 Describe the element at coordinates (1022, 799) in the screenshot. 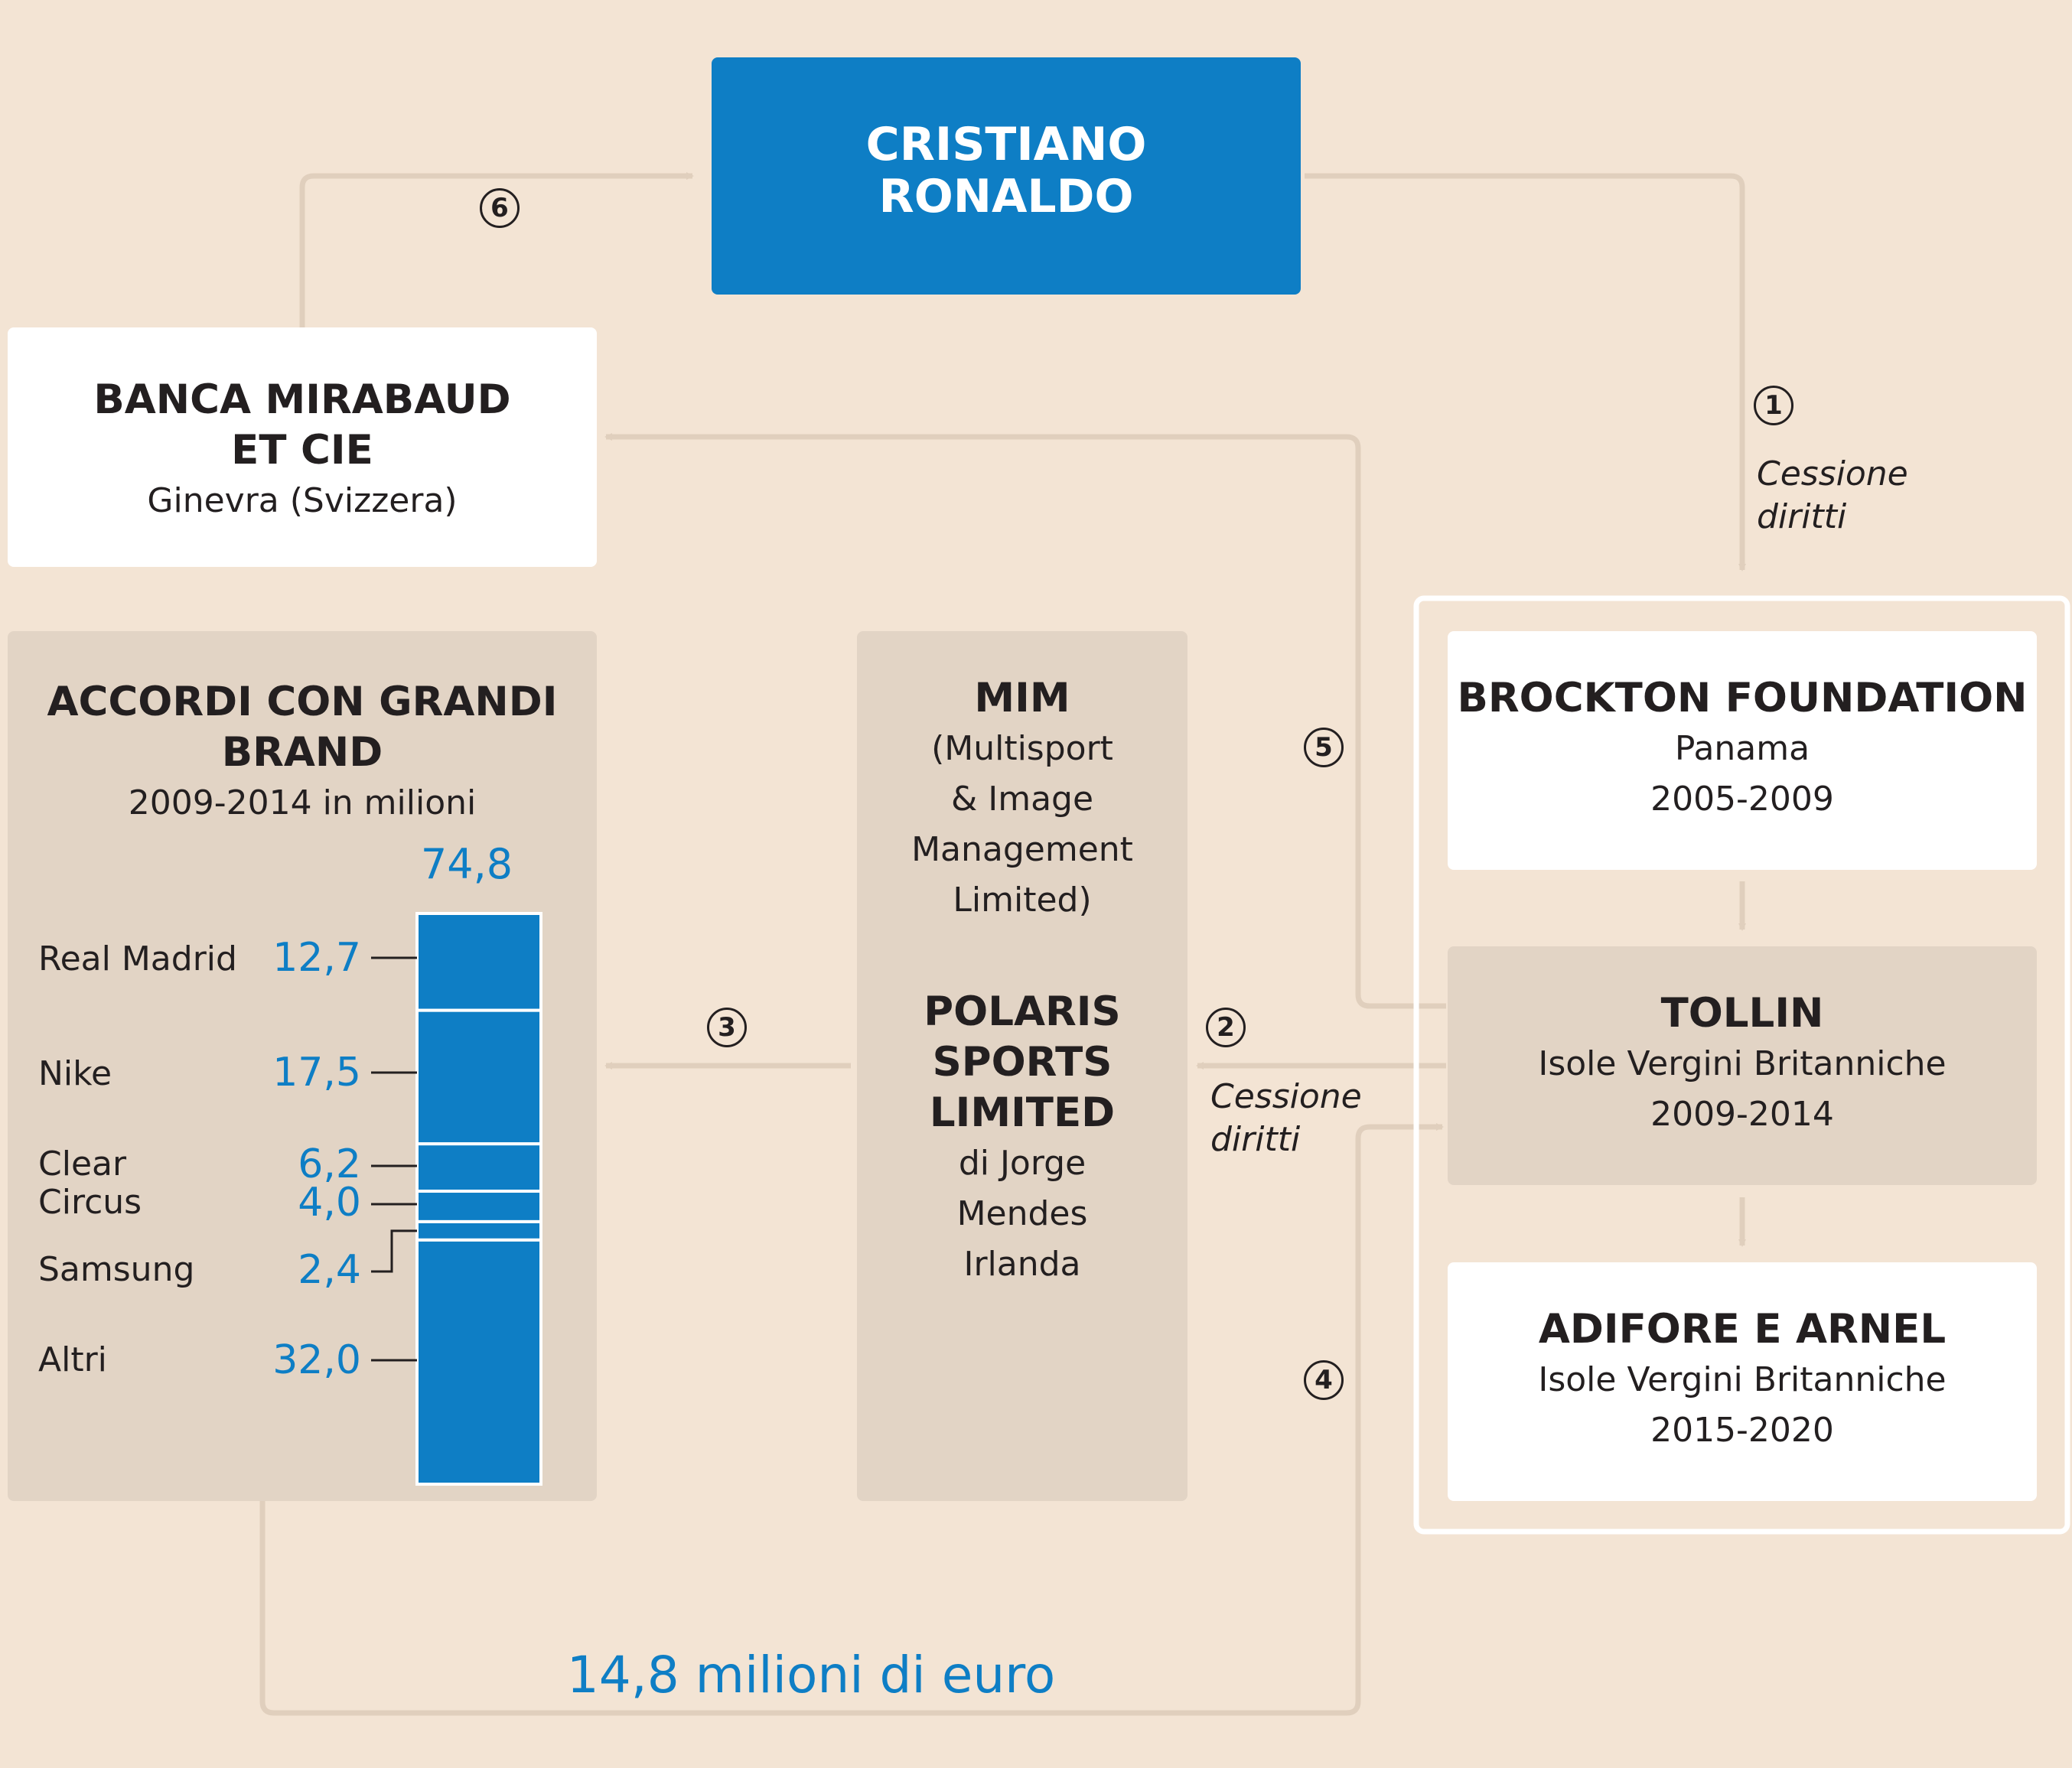

I see `mim-desc-2: & Image` at that location.